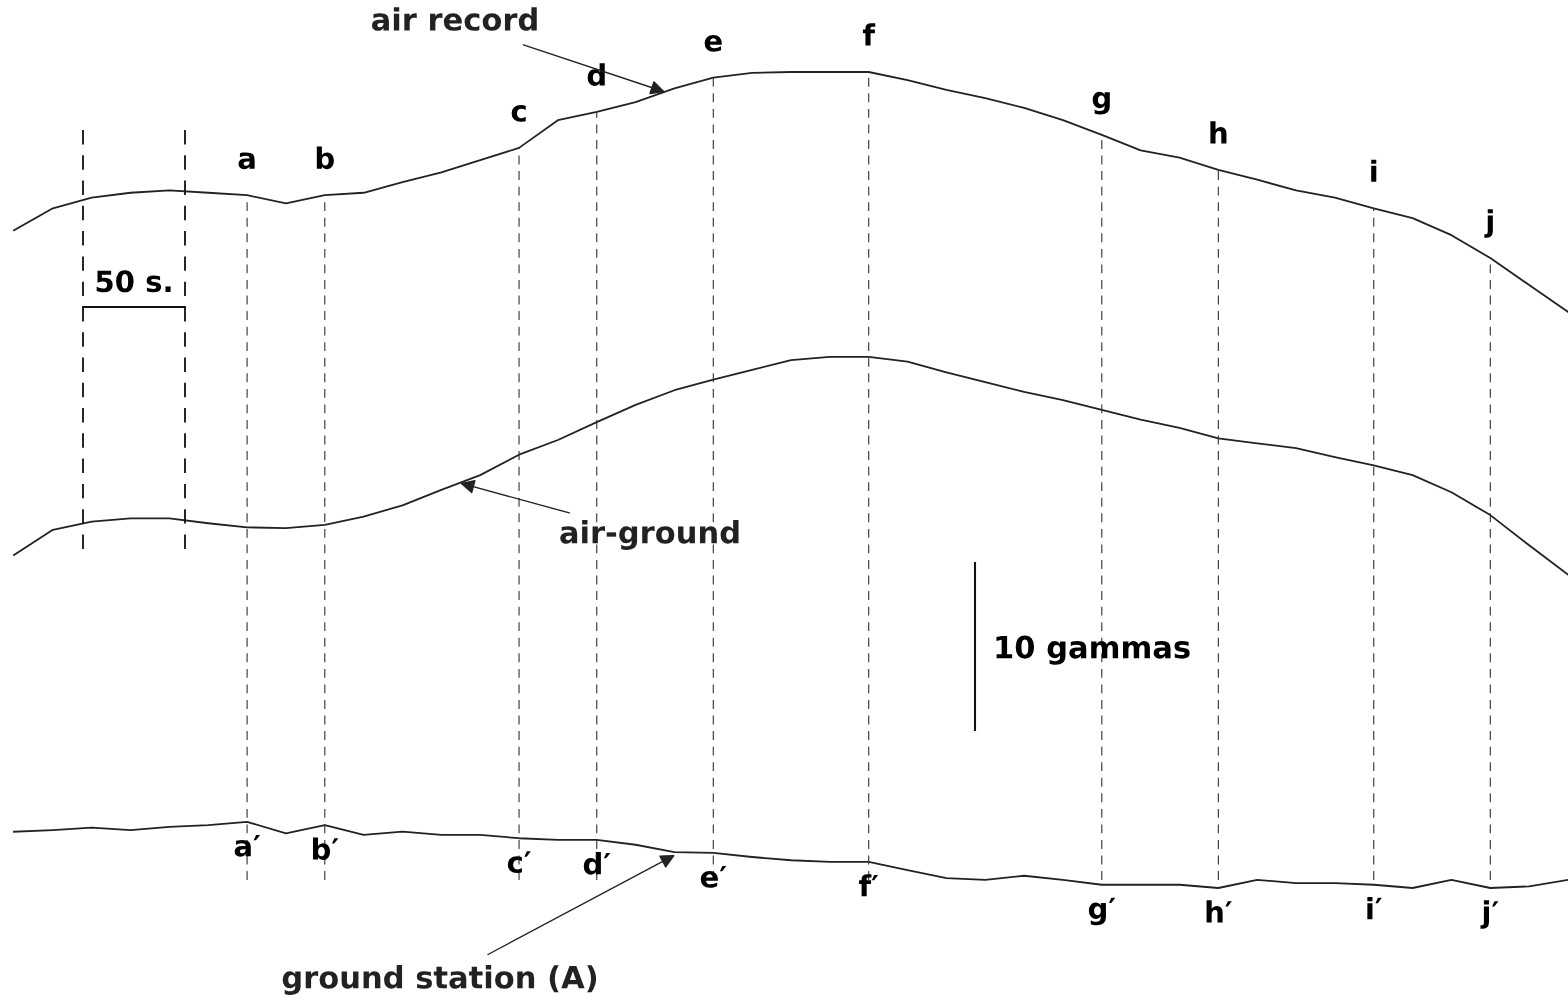  I want to click on annotation: h′, so click(1219, 911).